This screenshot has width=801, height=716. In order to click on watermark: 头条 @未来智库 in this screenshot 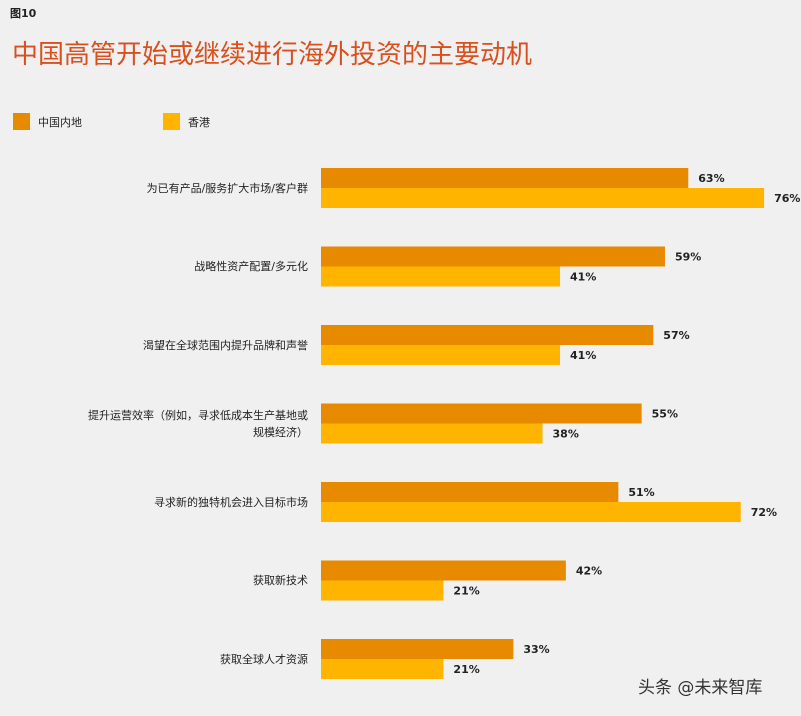, I will do `click(700, 688)`.